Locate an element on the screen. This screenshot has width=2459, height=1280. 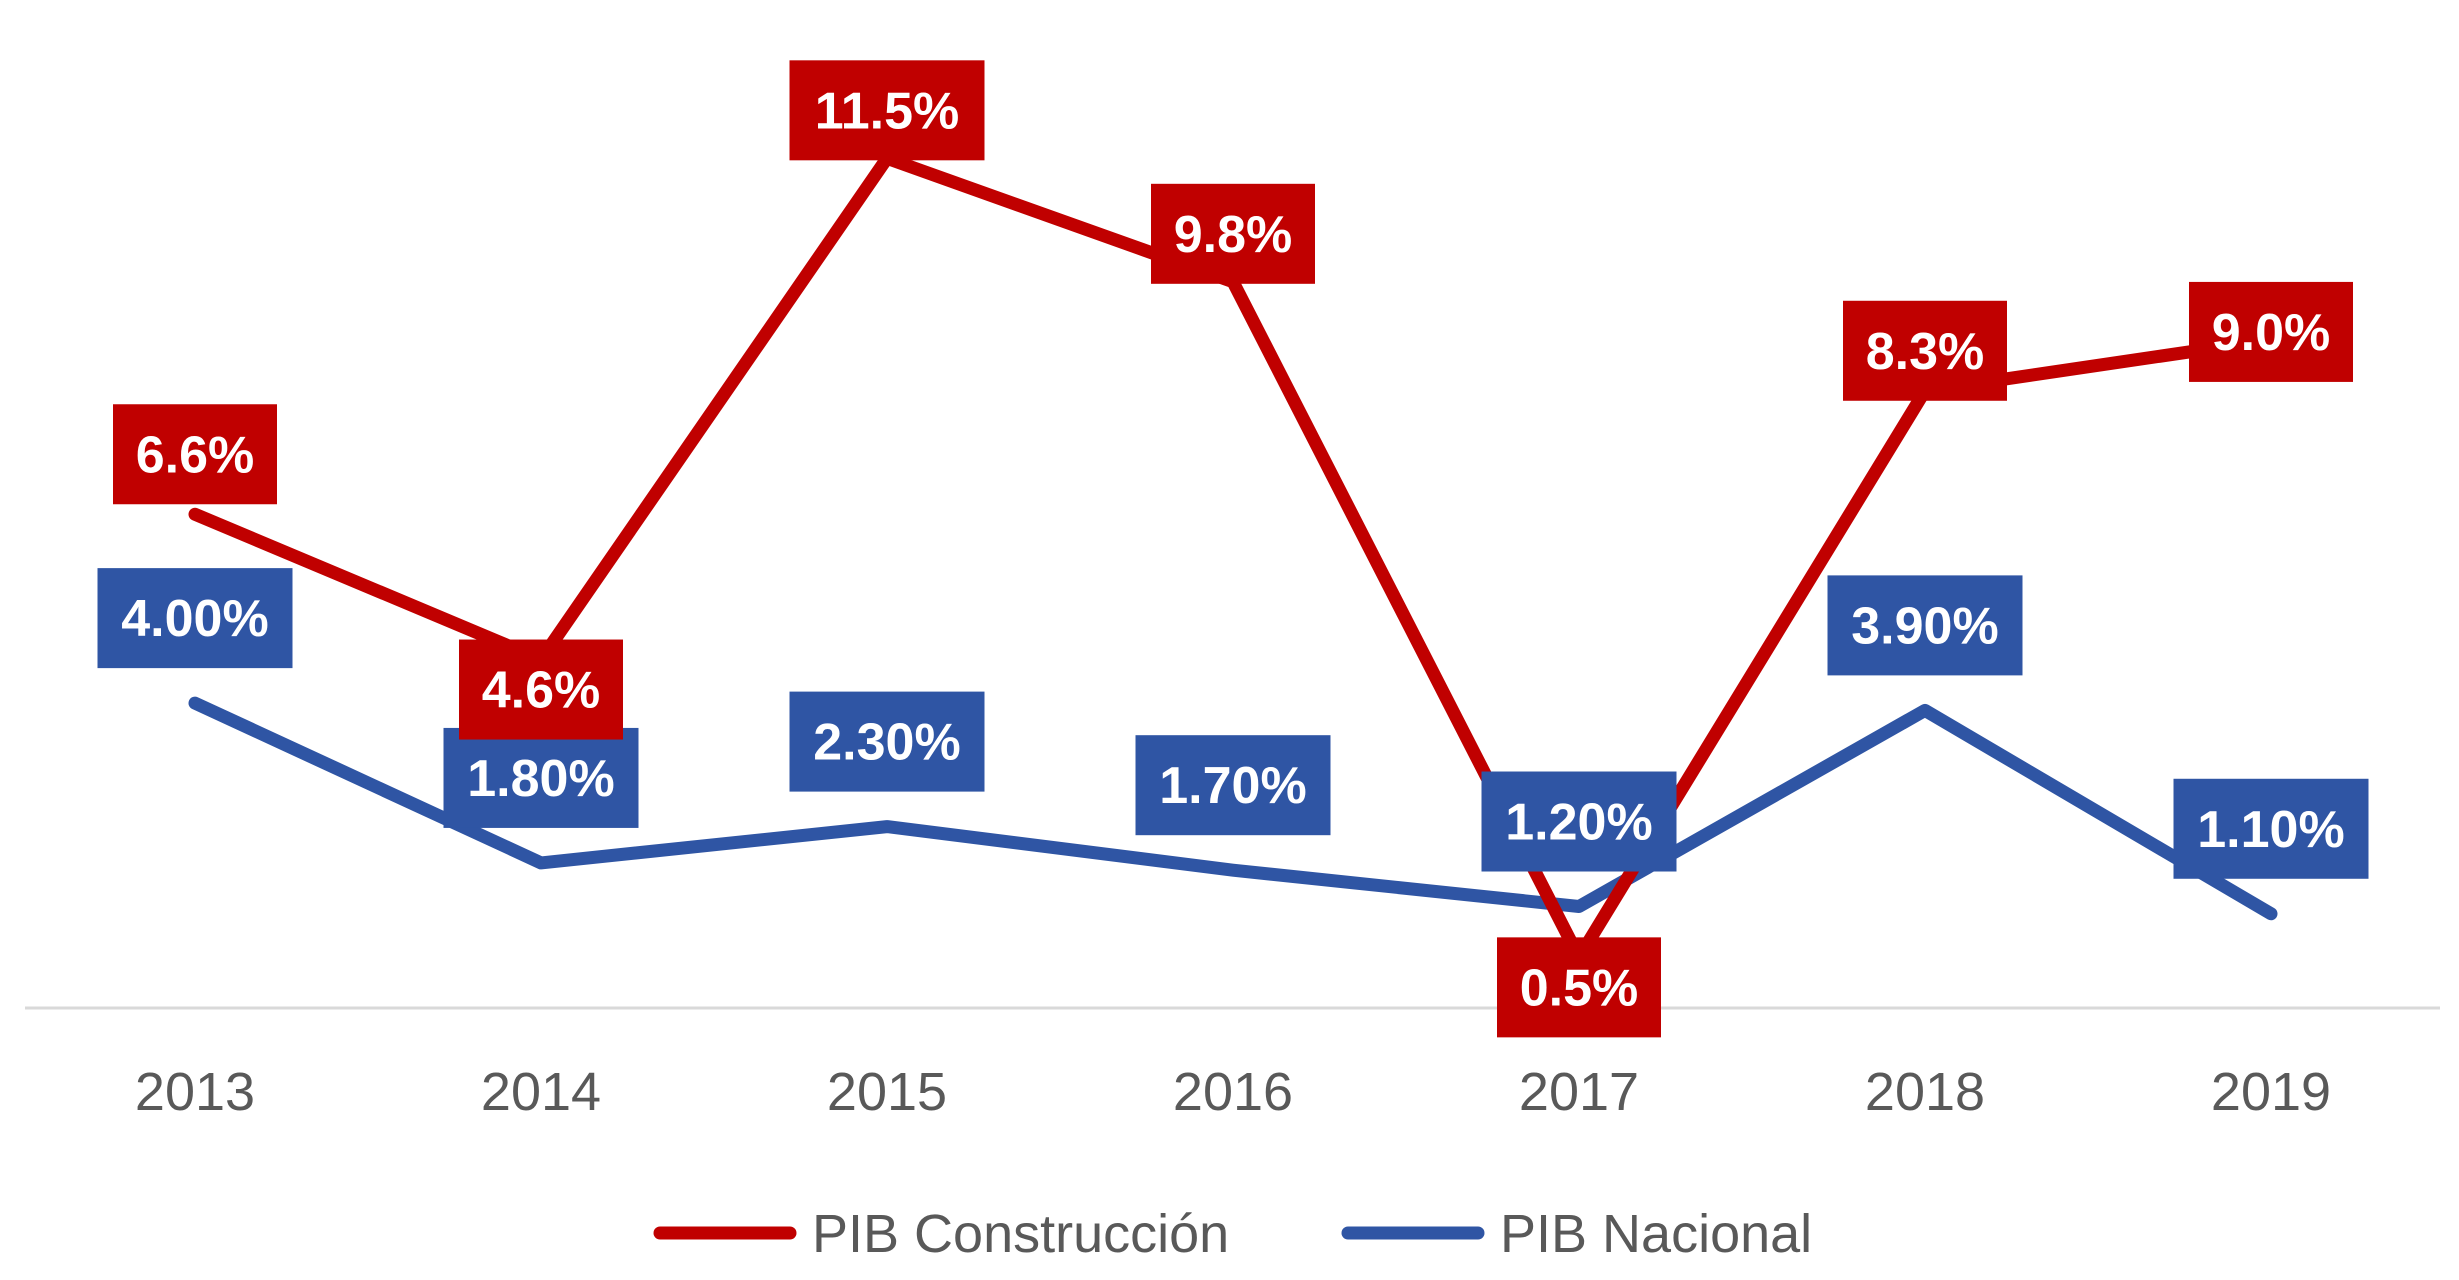
data-label-text: 1.80% is located at coordinates (540, 779).